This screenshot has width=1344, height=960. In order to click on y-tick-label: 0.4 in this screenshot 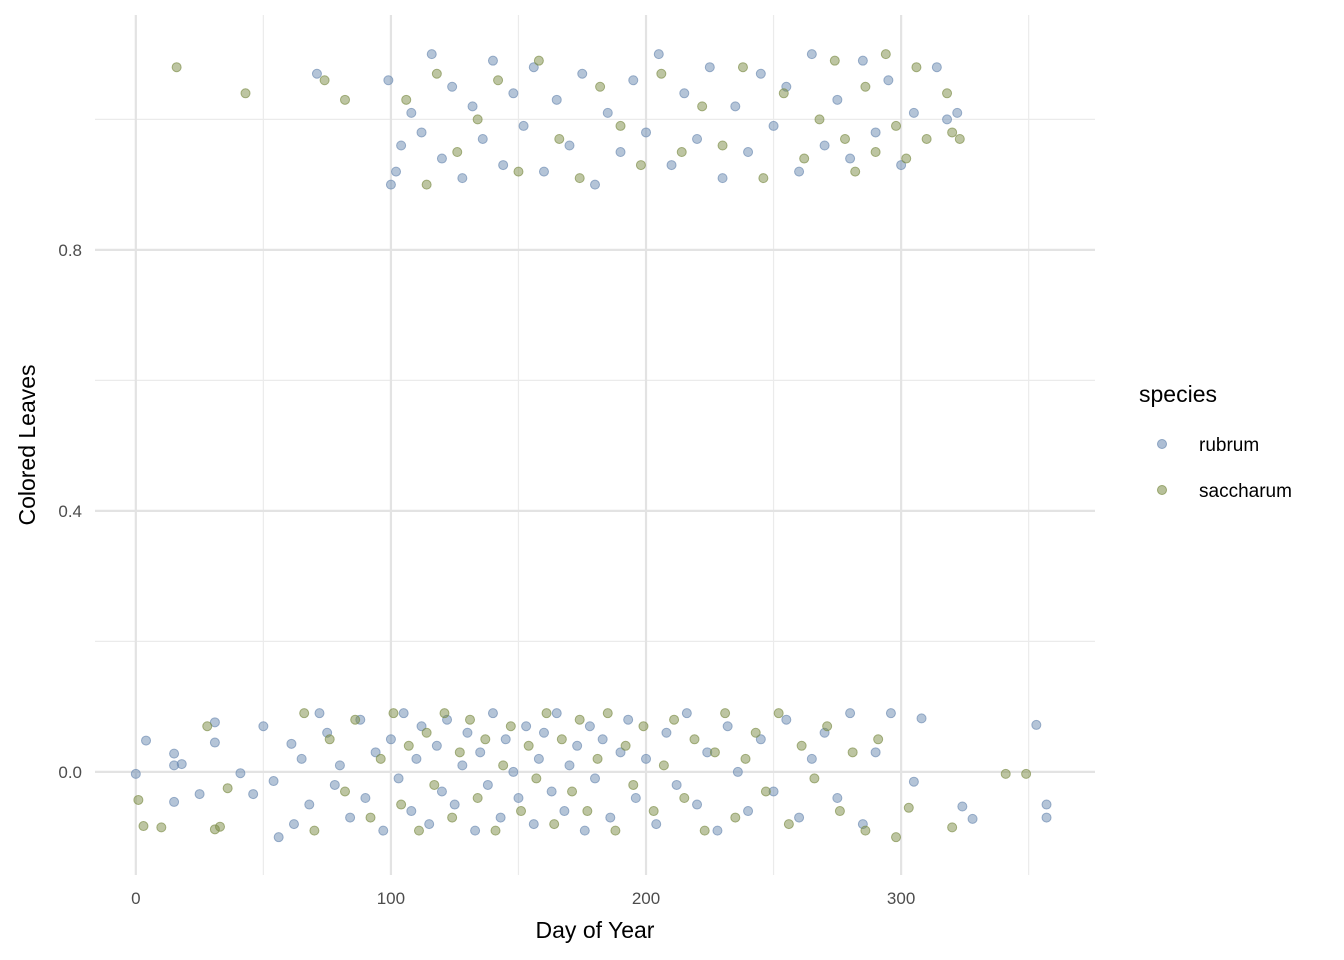, I will do `click(70, 511)`.